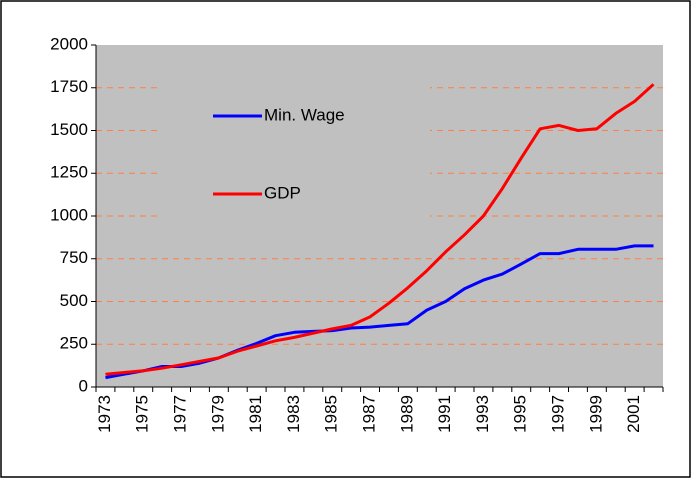 Image resolution: width=691 pixels, height=478 pixels. I want to click on y-tick-label: 750, so click(74, 257).